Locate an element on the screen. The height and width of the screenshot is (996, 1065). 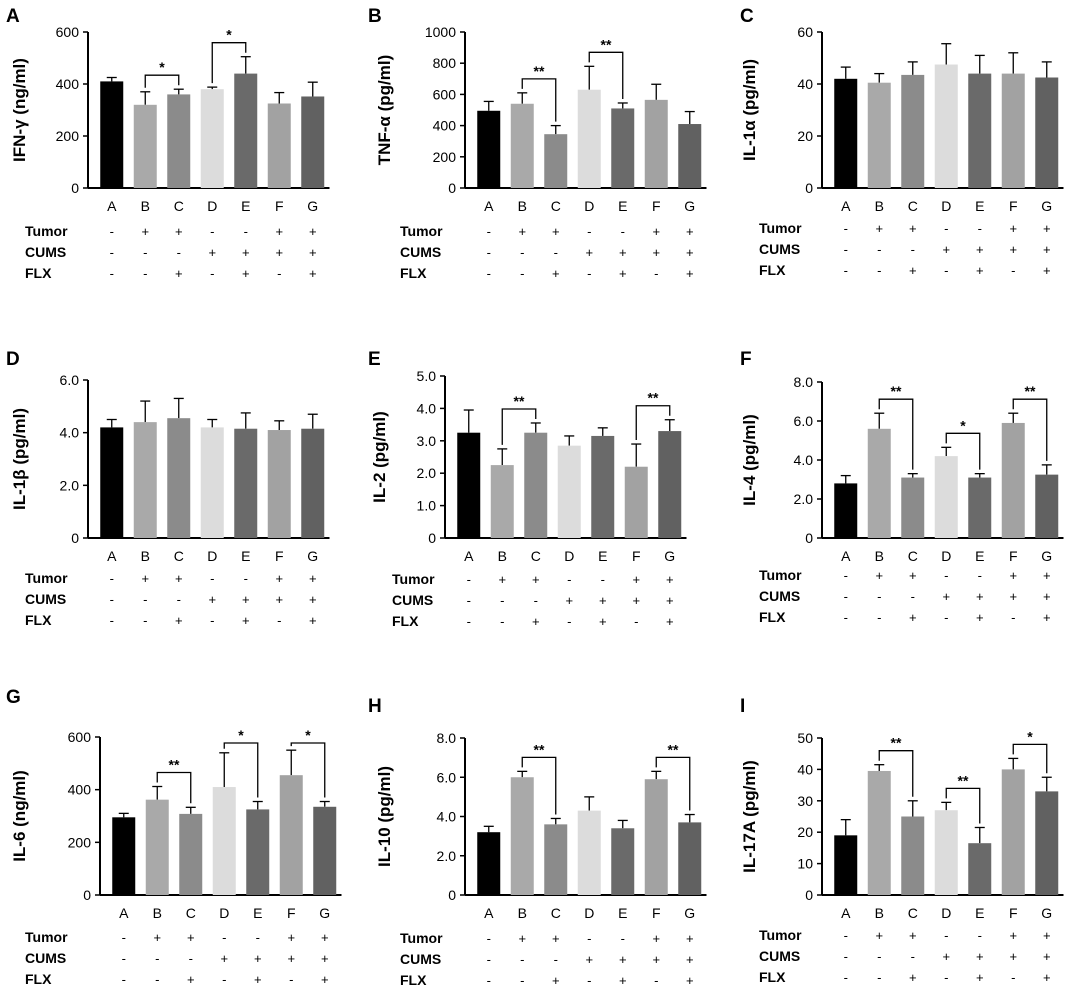
y-axis-label: IL-6 (ng/ml) is located at coordinates (19, 816).